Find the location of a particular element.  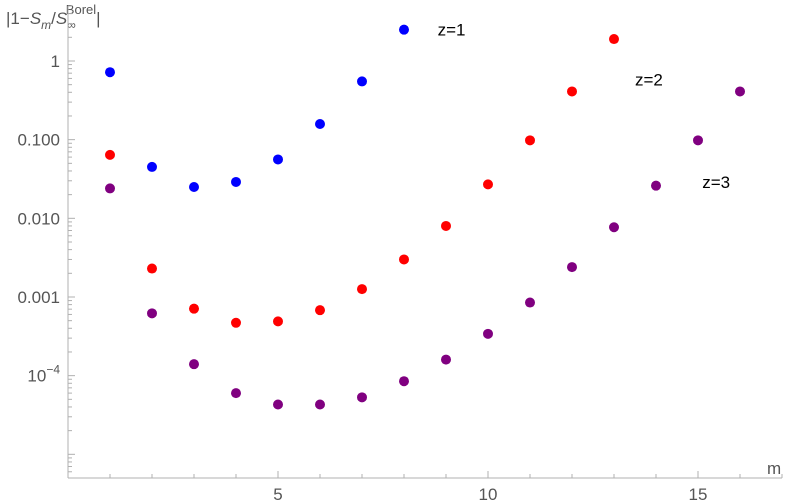

series-label: z=2 is located at coordinates (649, 80).